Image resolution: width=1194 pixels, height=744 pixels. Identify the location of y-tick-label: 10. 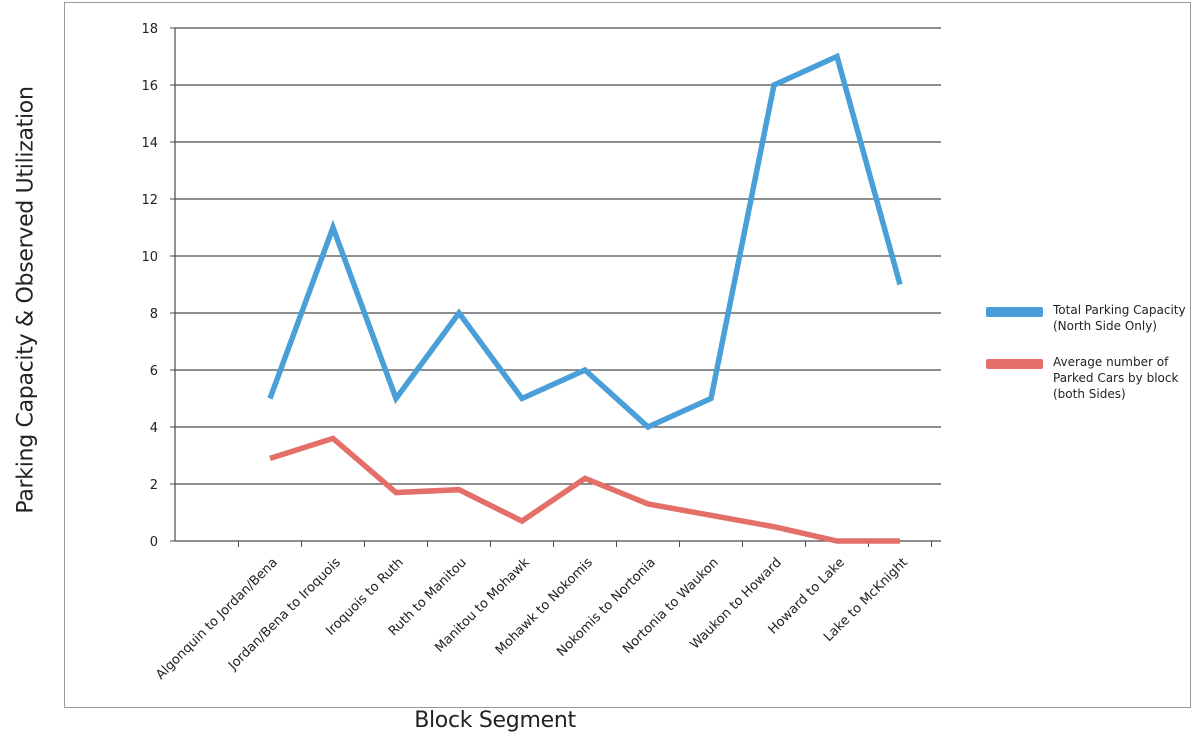
(149, 257).